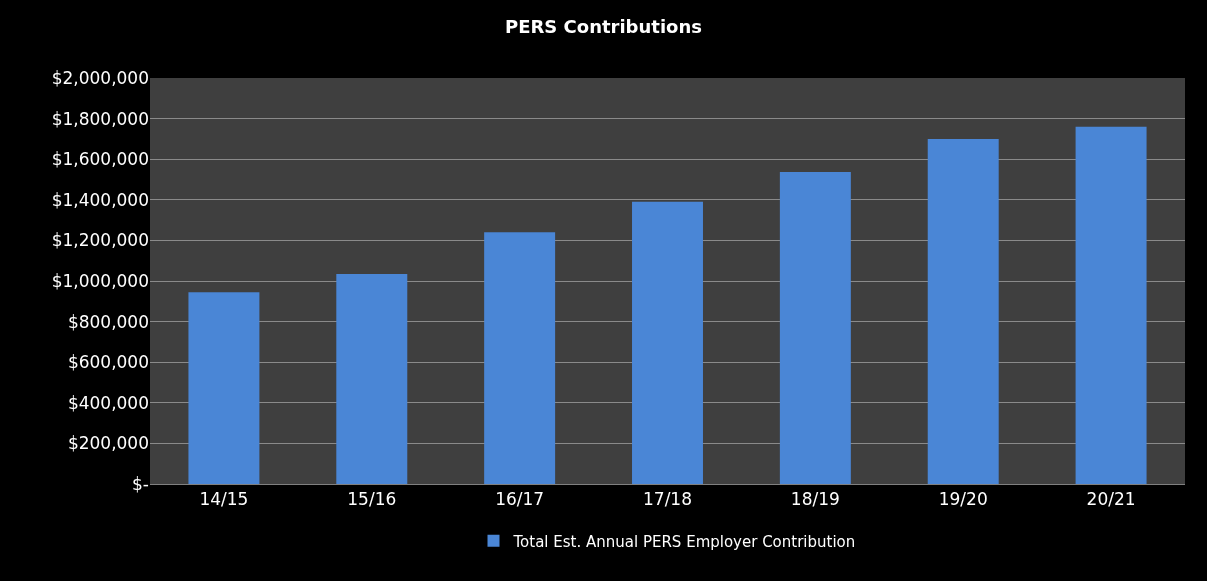 The height and width of the screenshot is (581, 1207). What do you see at coordinates (224, 499) in the screenshot?
I see `x-tick-label: 14/15` at bounding box center [224, 499].